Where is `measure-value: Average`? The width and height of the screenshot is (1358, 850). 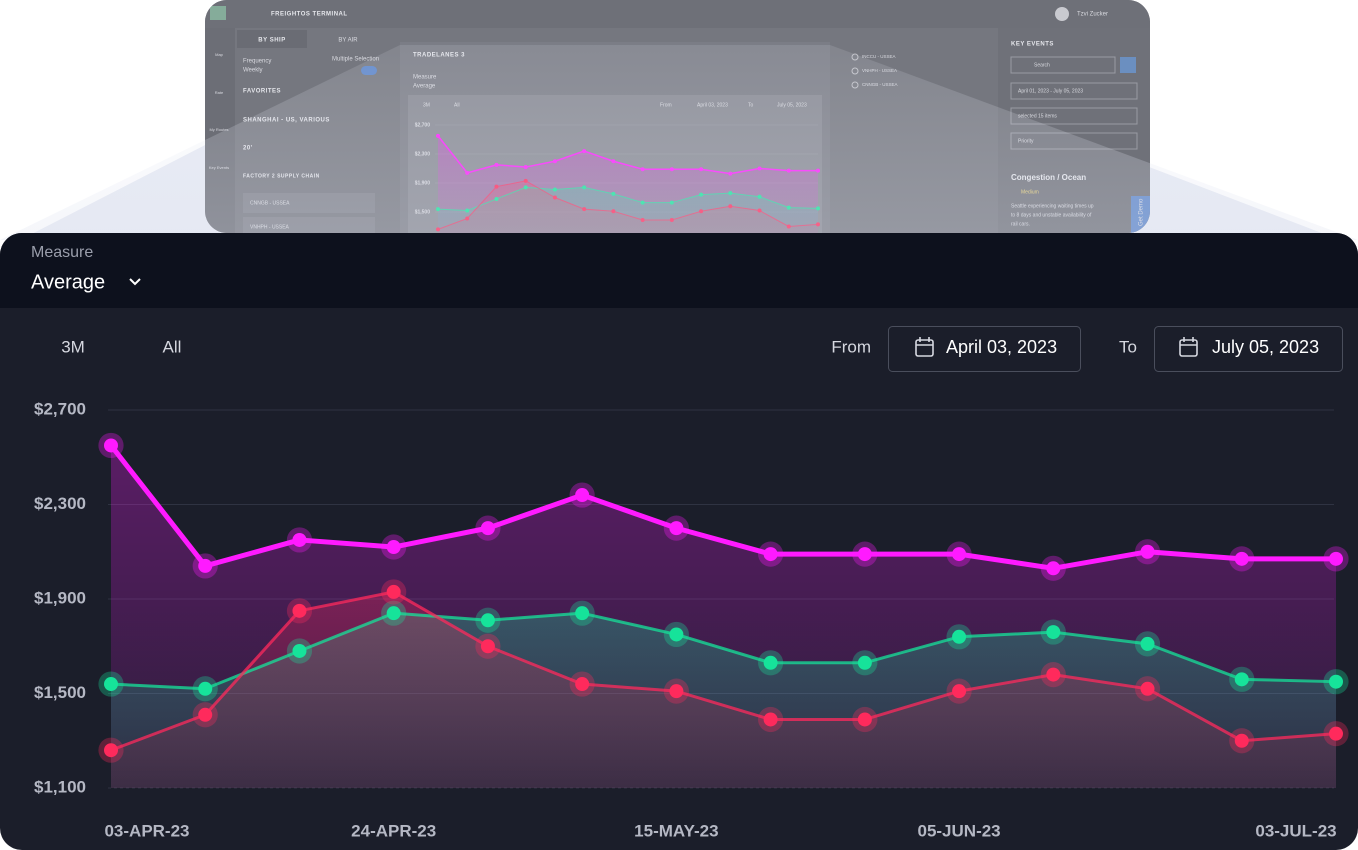
measure-value: Average is located at coordinates (68, 282).